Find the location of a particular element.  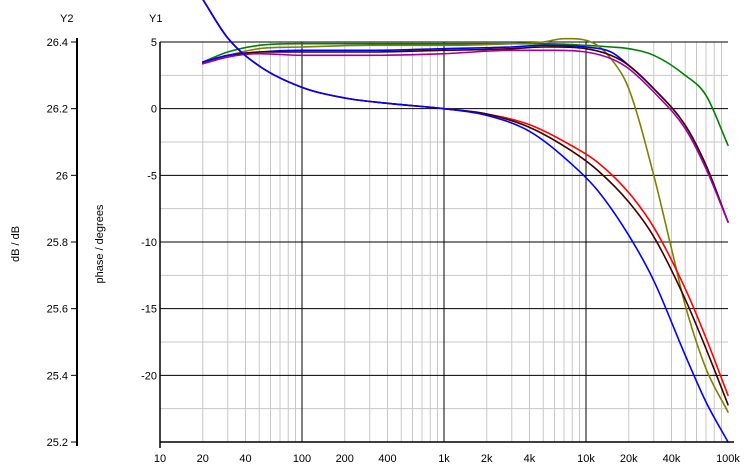

y1-tick-labels: 5 0 -5 -10 -15 -20 is located at coordinates (149, 209).